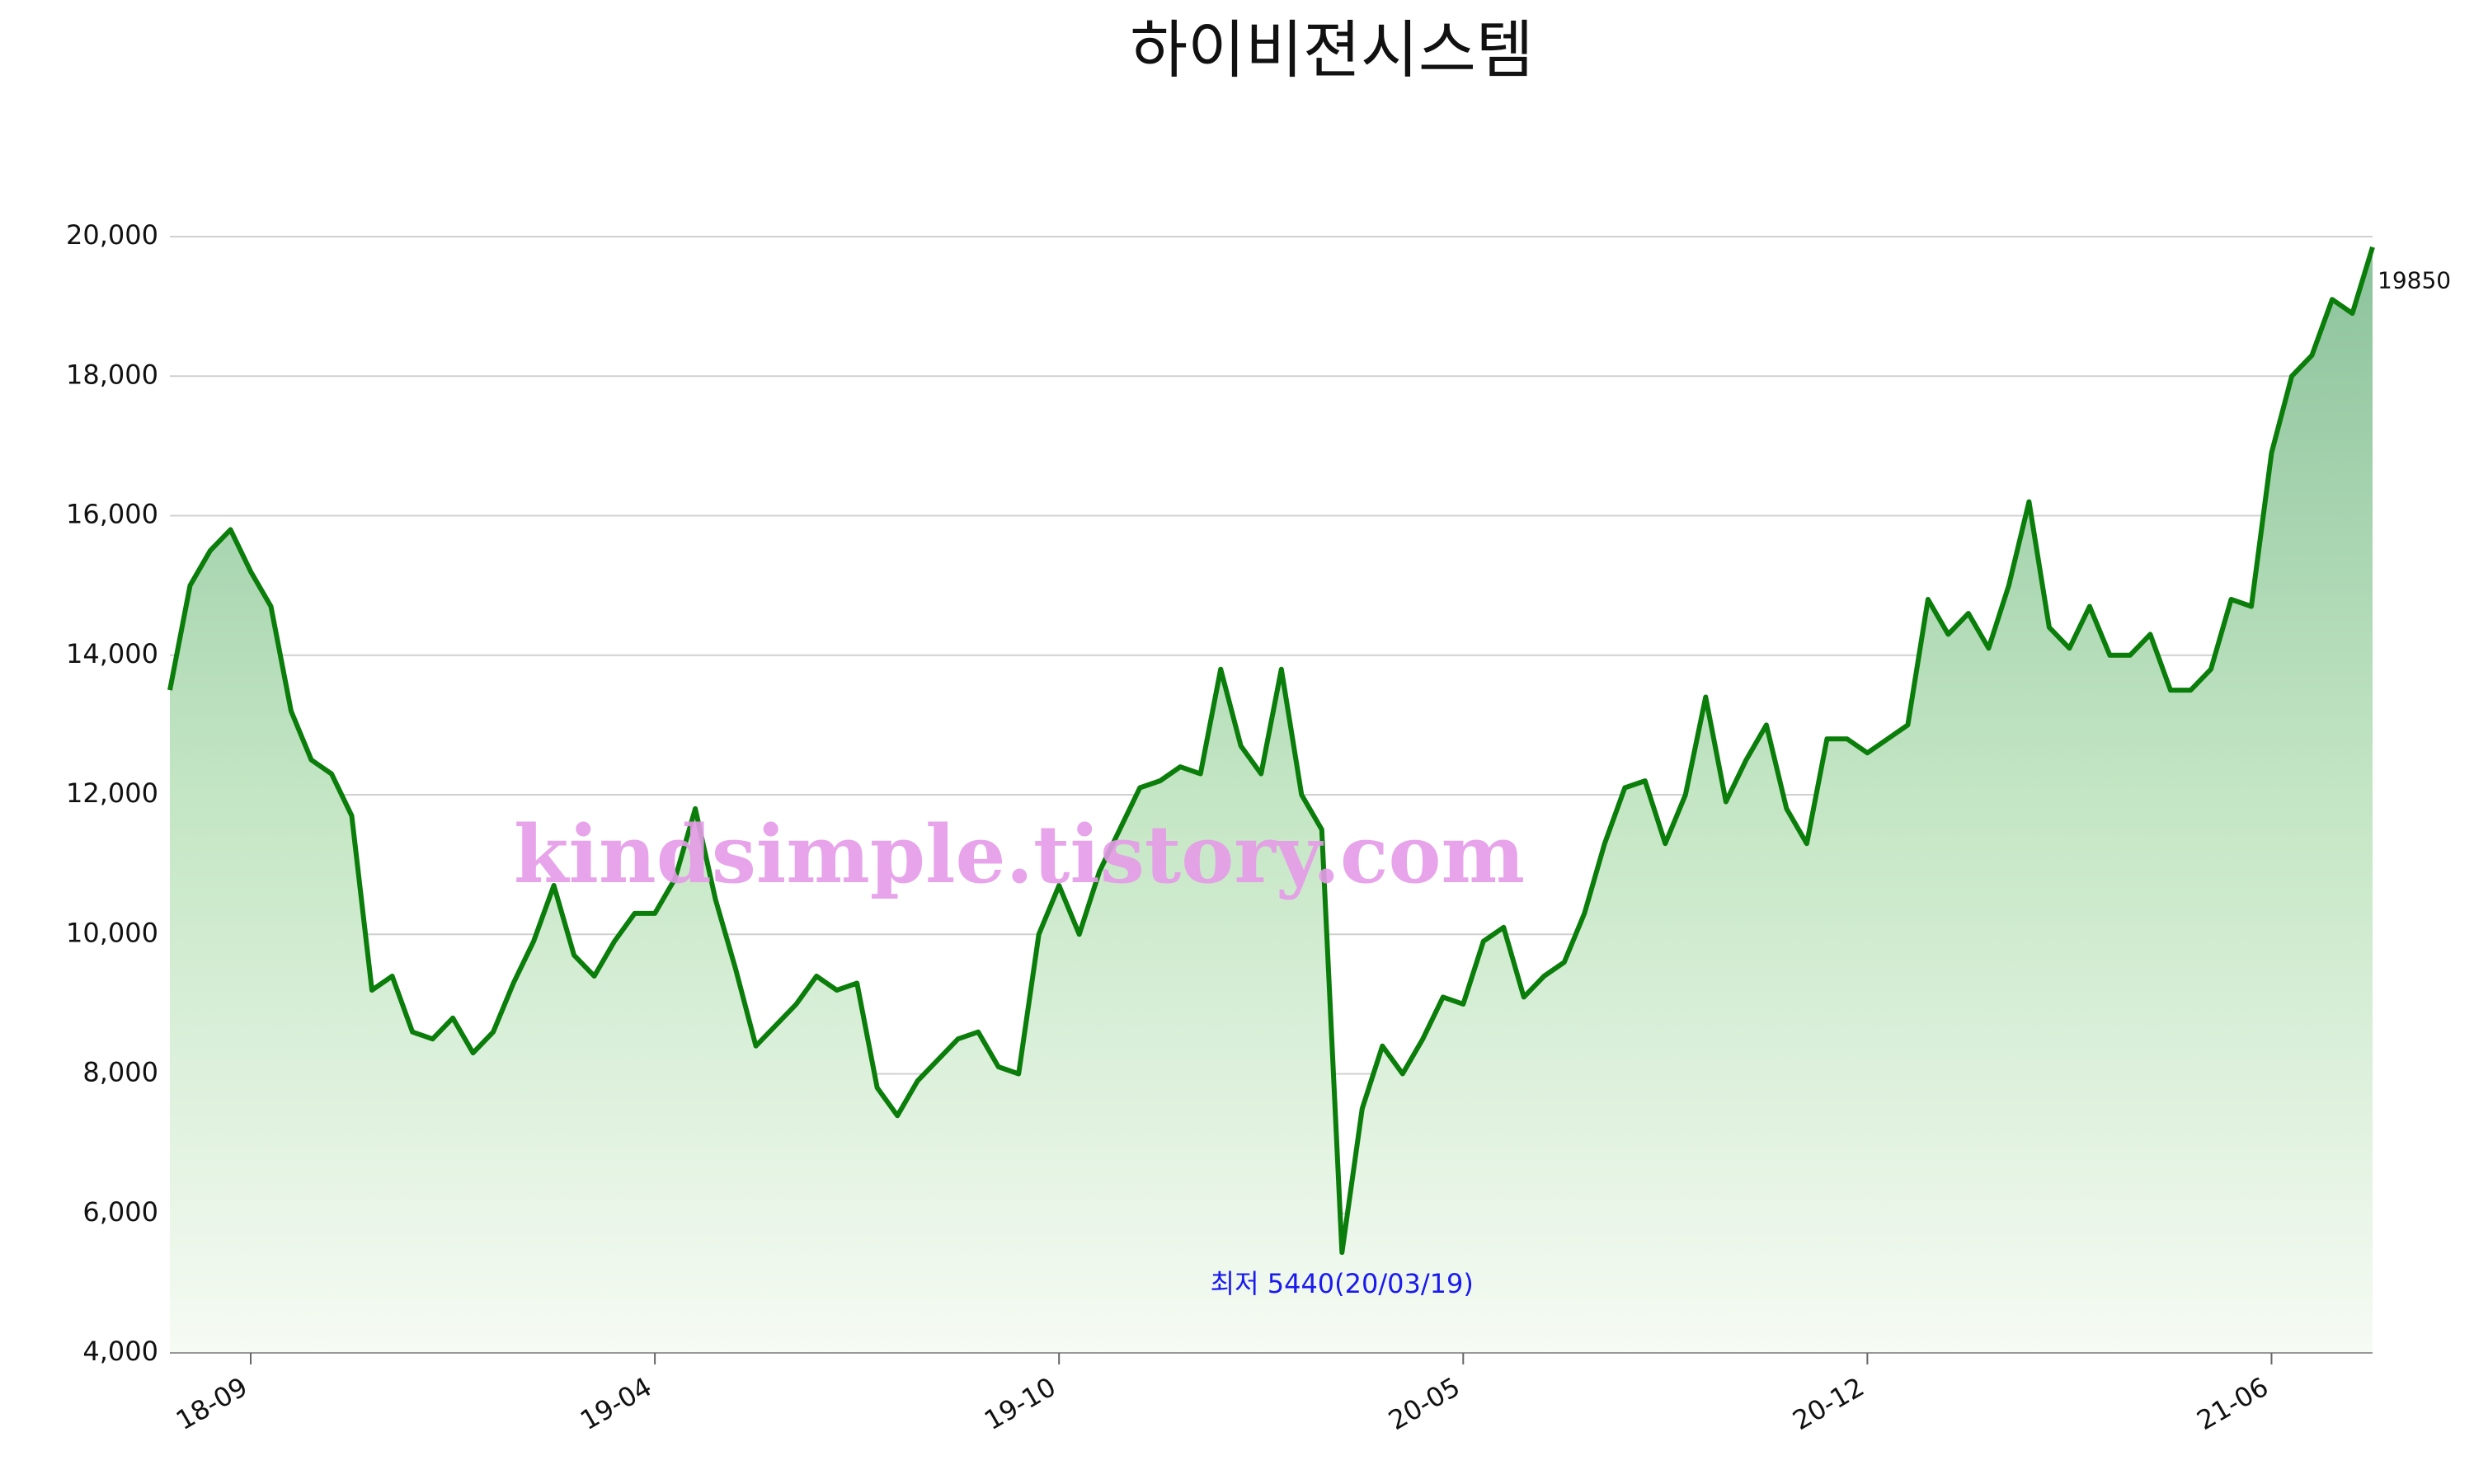 This screenshot has width=2474, height=1484. What do you see at coordinates (112, 793) in the screenshot?
I see `y-tick-label: 12,000` at bounding box center [112, 793].